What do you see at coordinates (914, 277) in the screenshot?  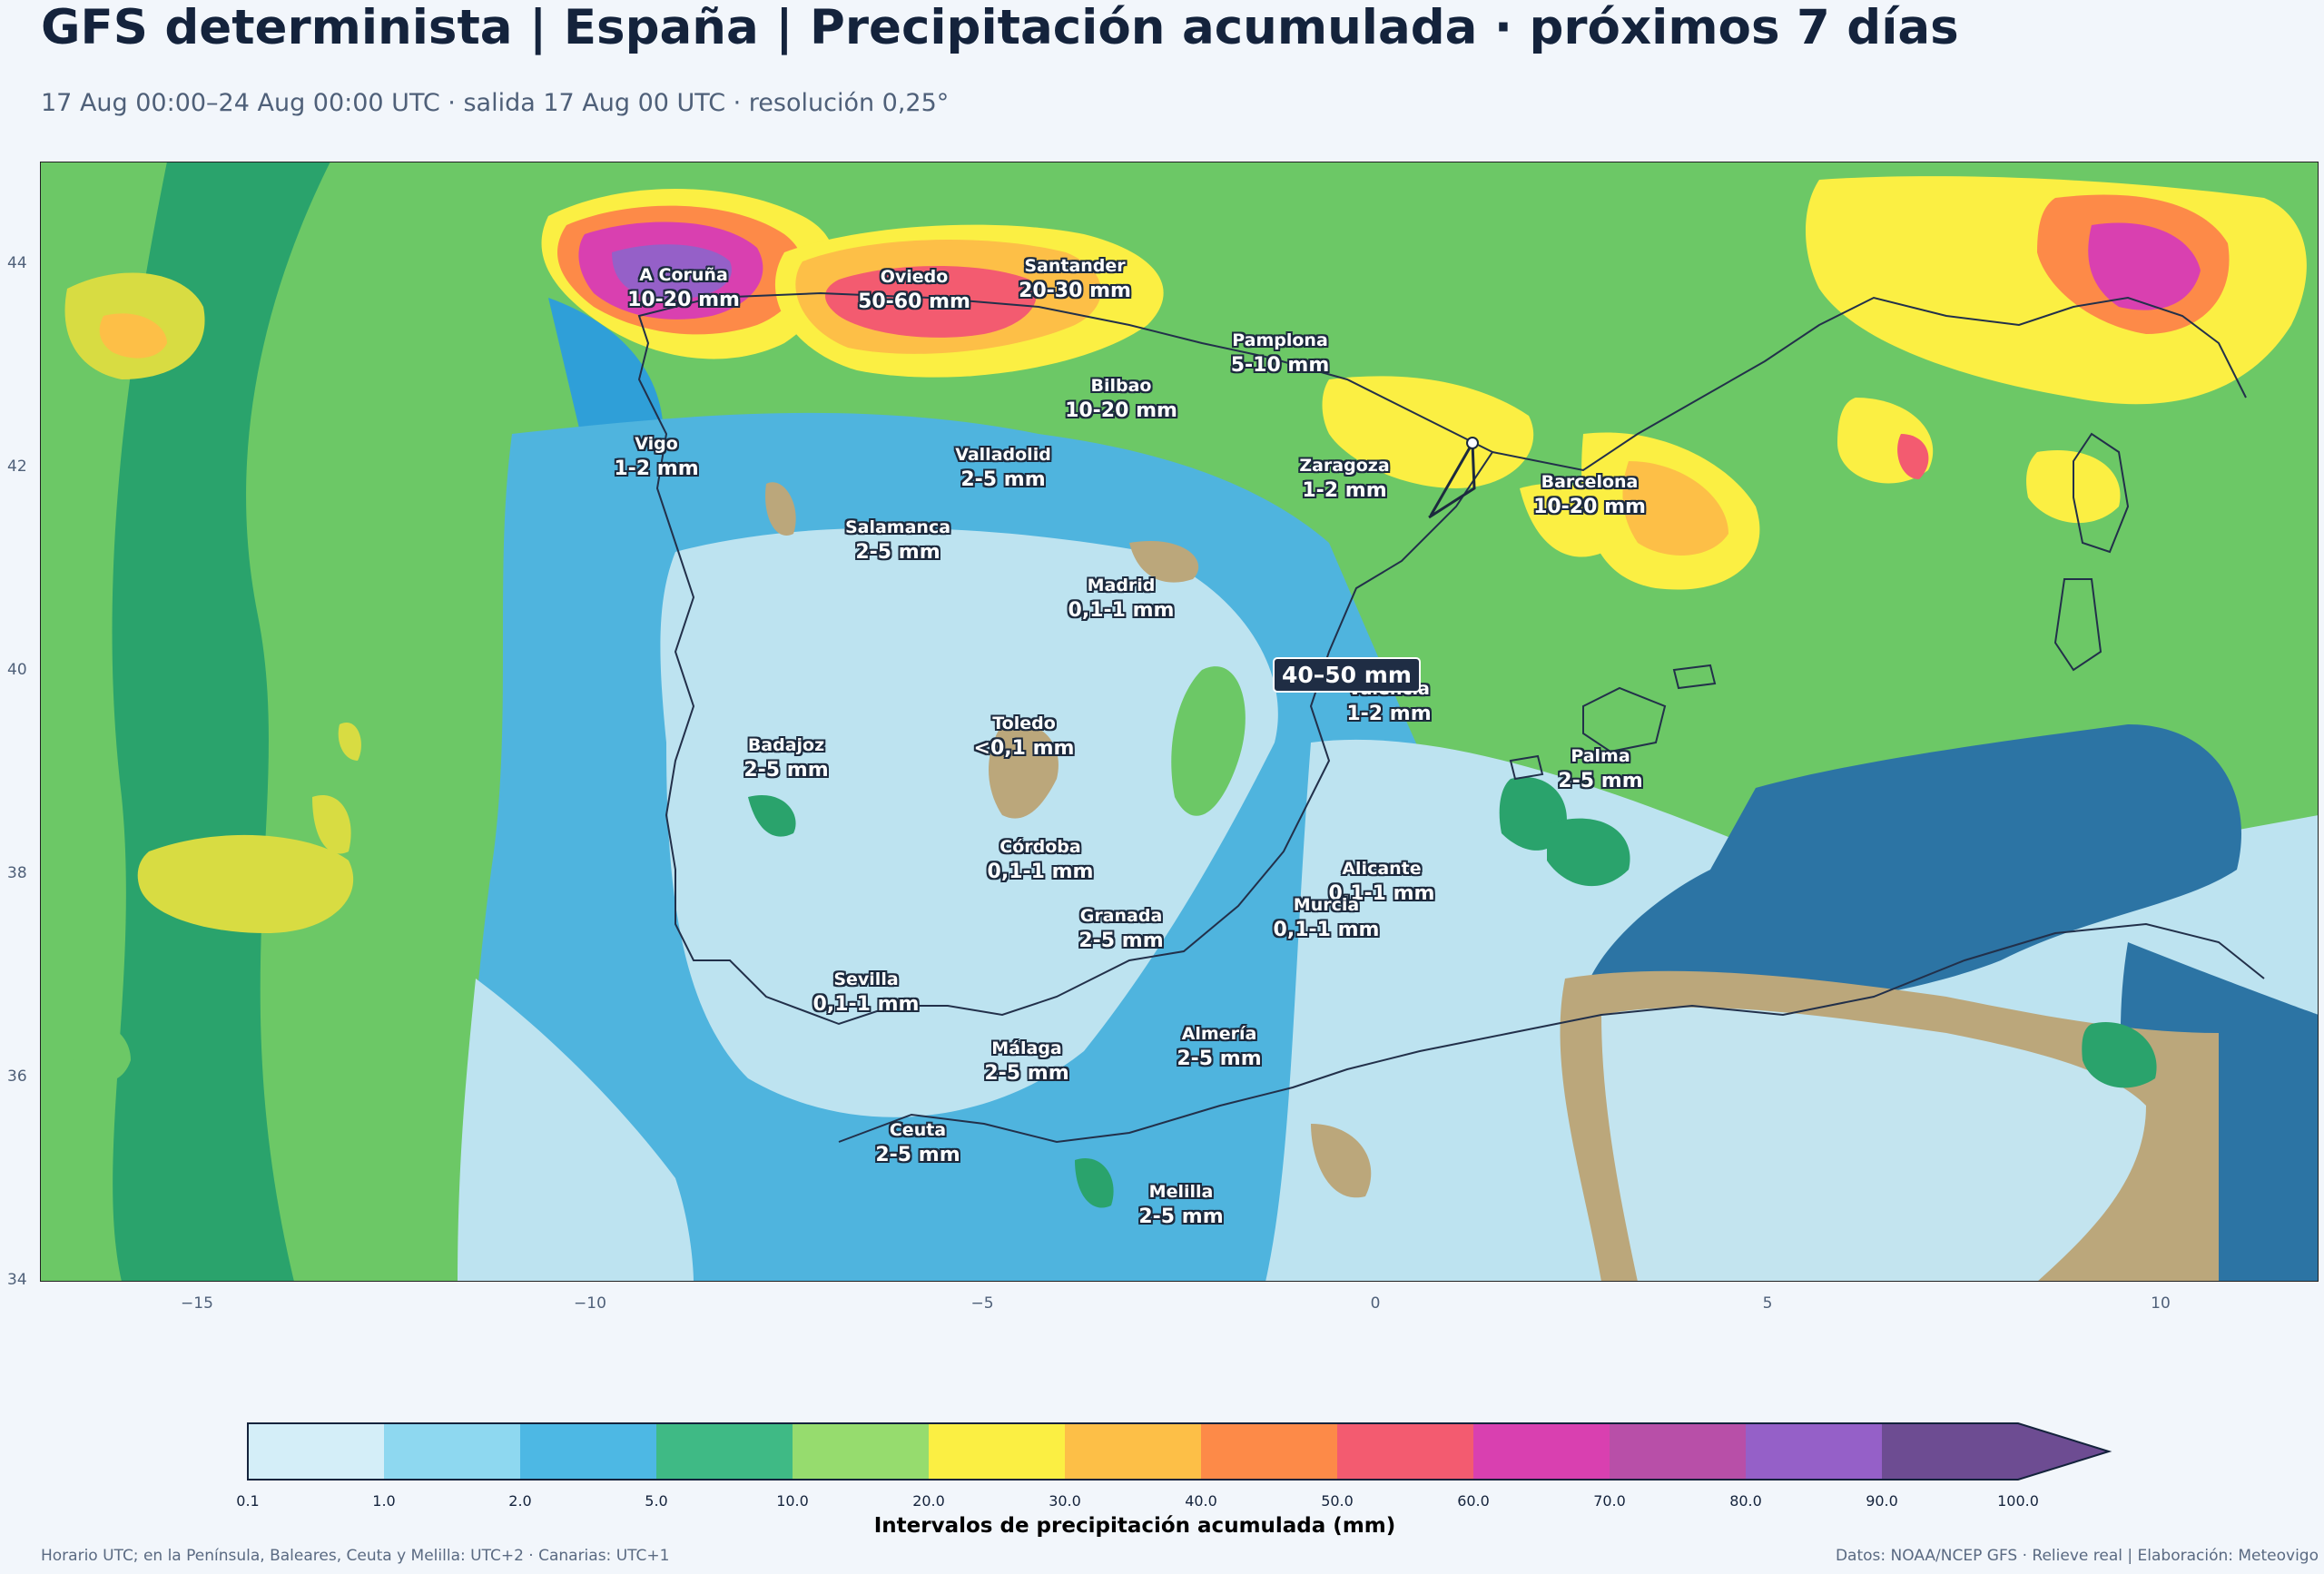 I see `city-name-label: Oviedo` at bounding box center [914, 277].